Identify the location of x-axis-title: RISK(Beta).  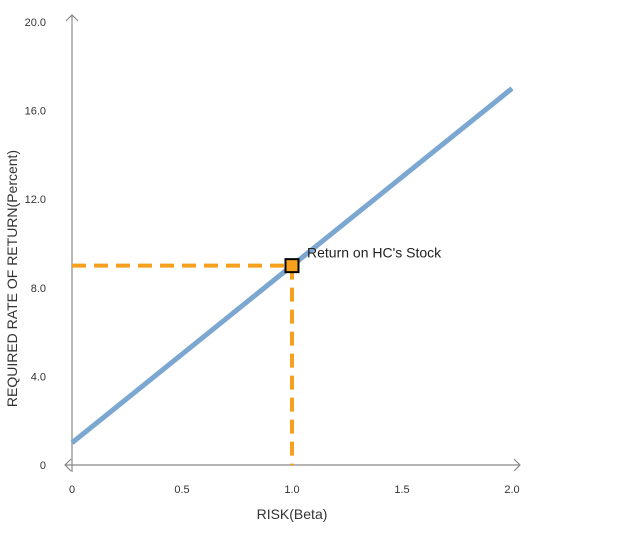
(292, 514).